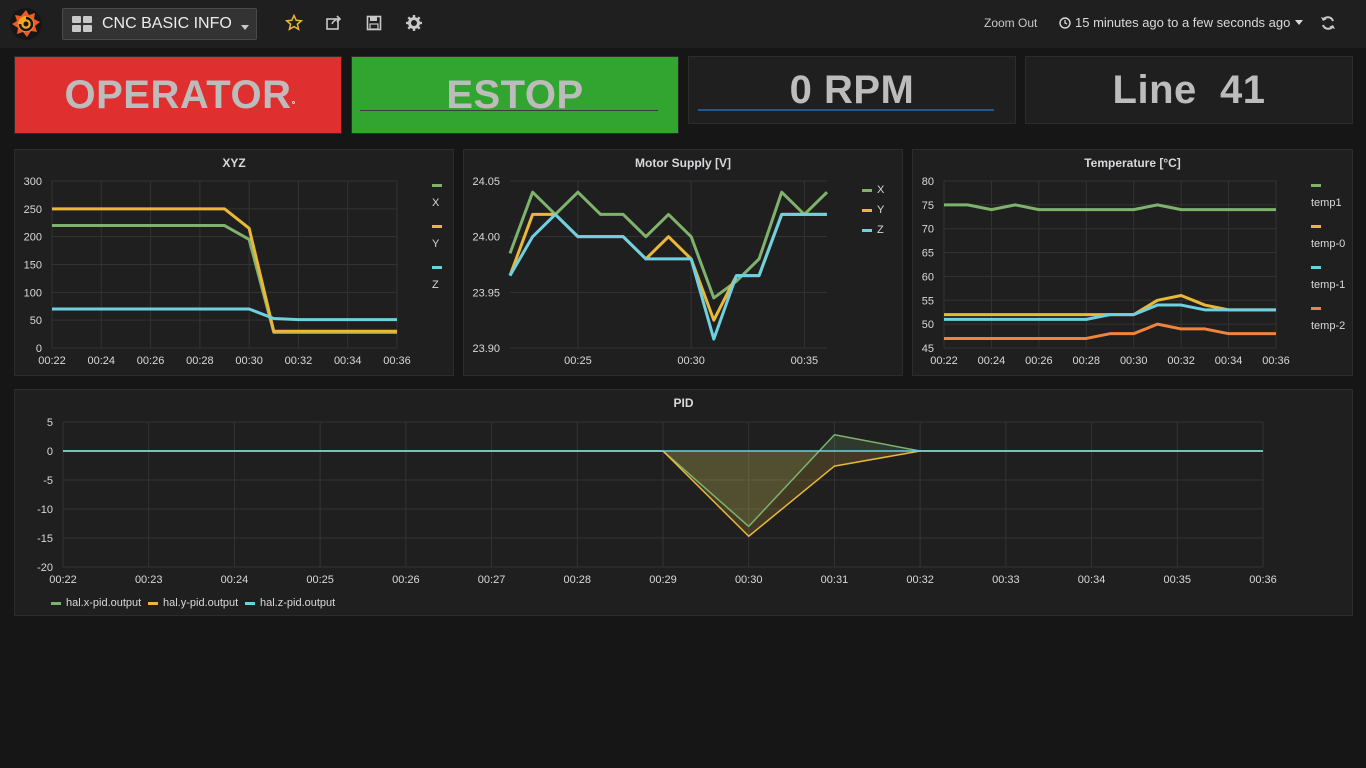 The width and height of the screenshot is (1366, 768). I want to click on stat-value: OPERATOR, so click(178, 94).